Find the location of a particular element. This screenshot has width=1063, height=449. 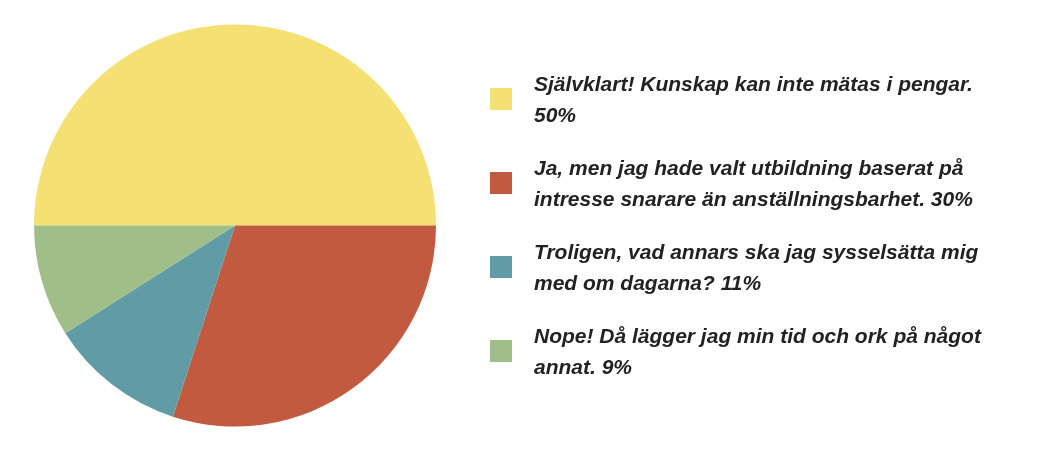

legend-label: Självklart! Kunskap kan inte mätas i pengar. 50% is located at coordinates (754, 99).